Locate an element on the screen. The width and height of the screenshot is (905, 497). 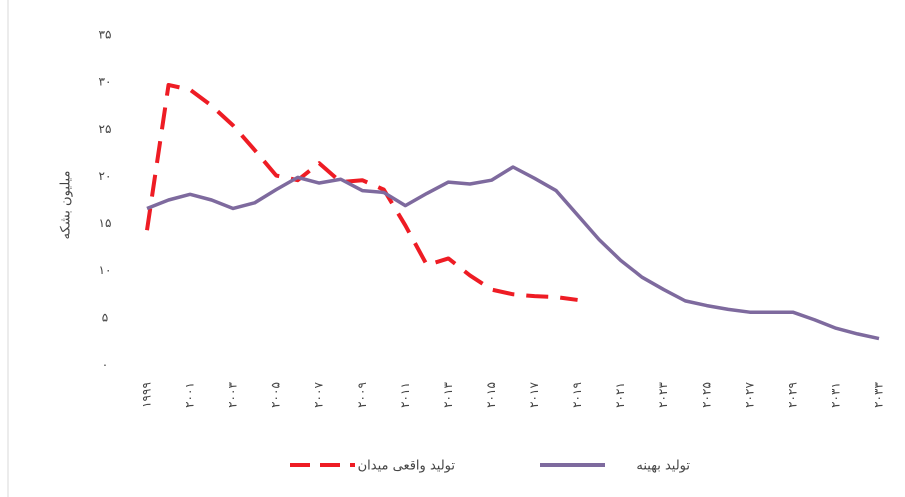
y-tick-label: ۰ is located at coordinates (105, 365).